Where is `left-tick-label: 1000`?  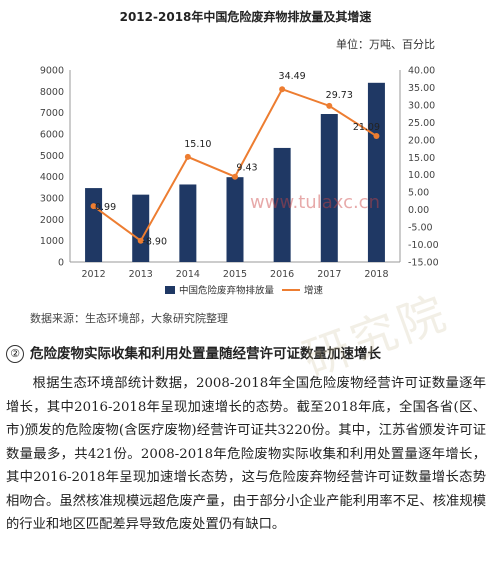 left-tick-label: 1000 is located at coordinates (52, 241).